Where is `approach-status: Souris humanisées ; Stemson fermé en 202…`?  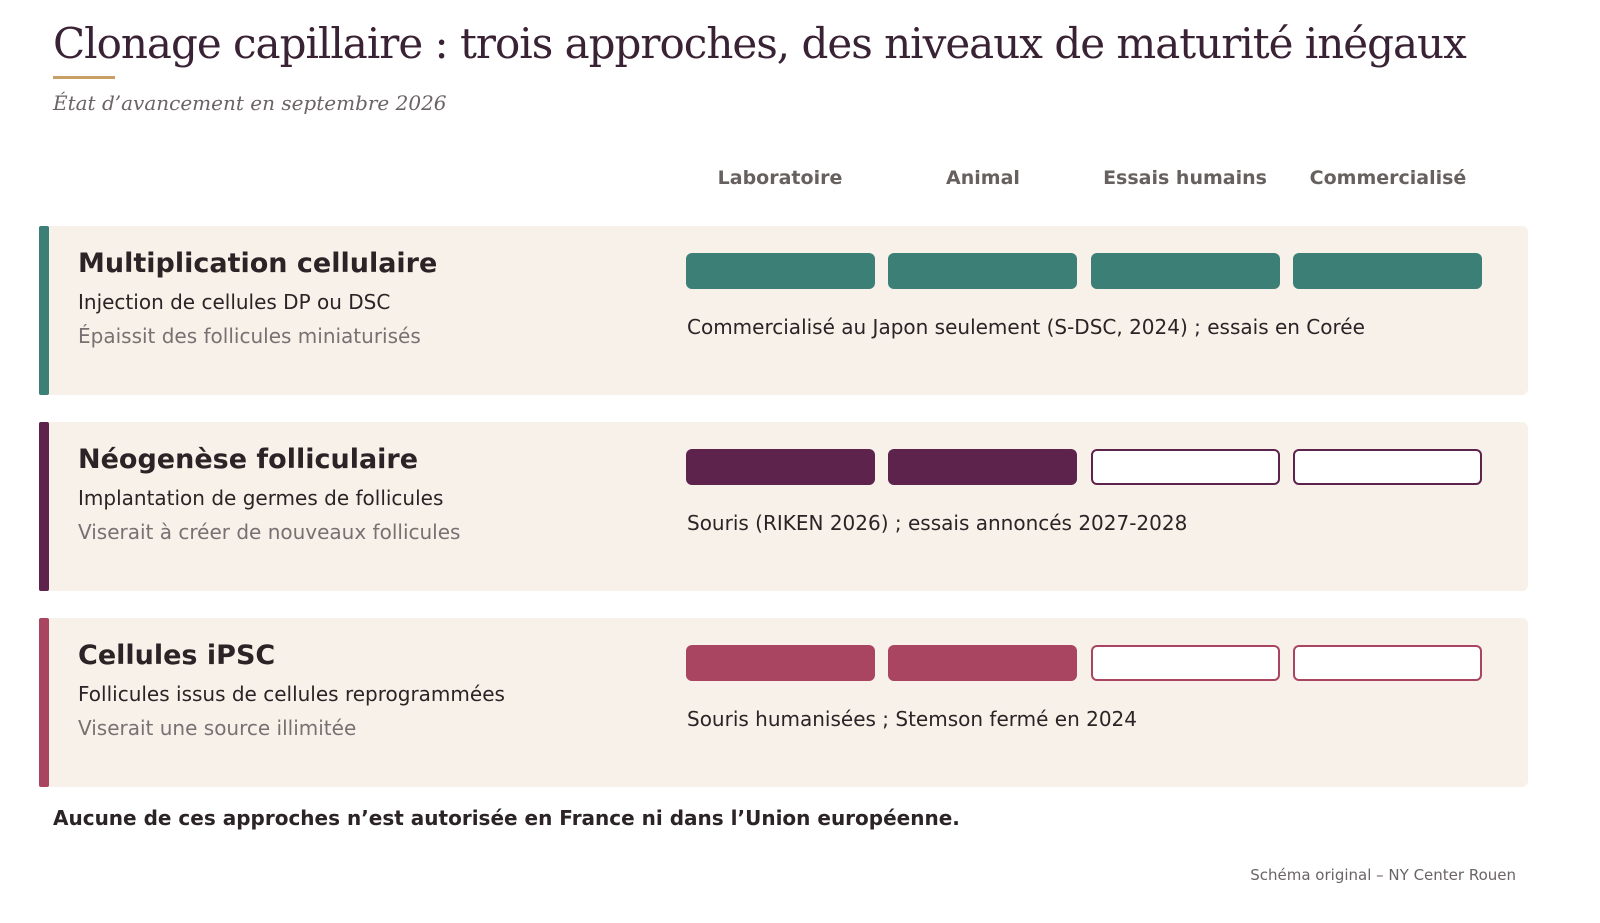
approach-status: Souris humanisées ; Stemson fermé en 202… is located at coordinates (912, 719).